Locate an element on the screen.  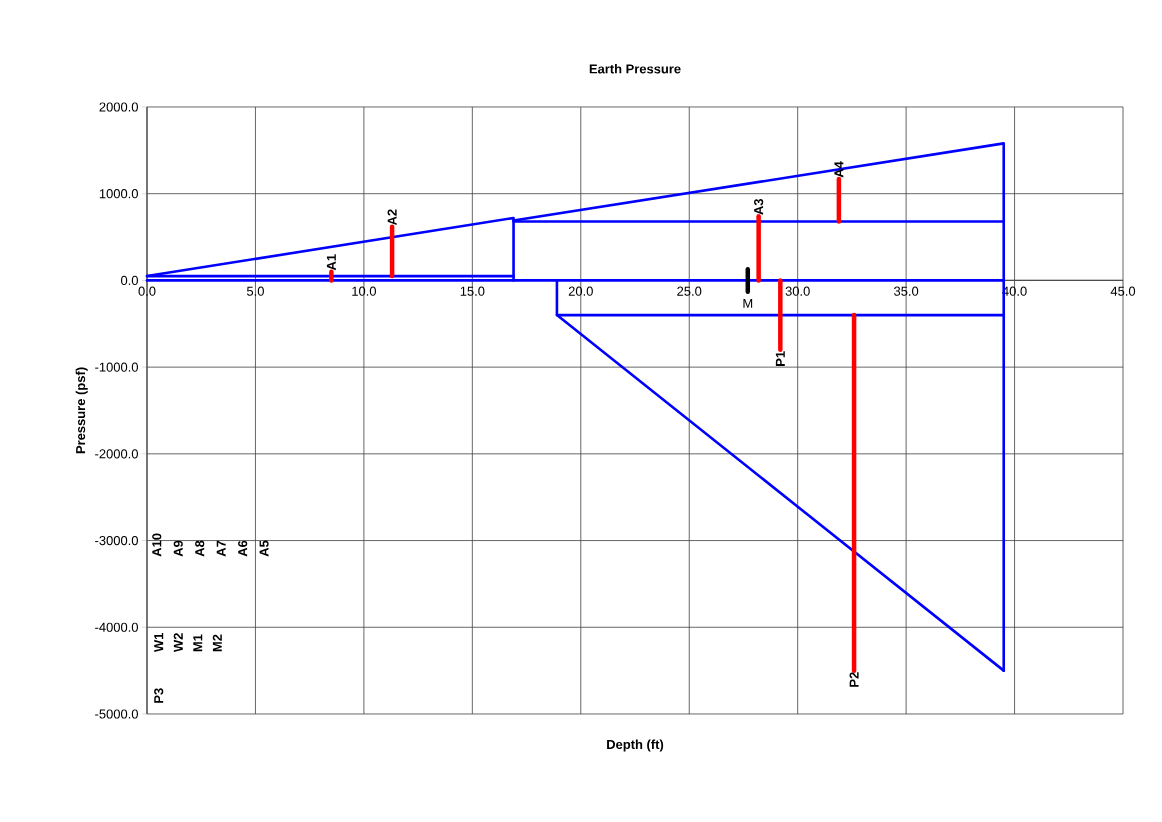
annotation: W2 is located at coordinates (178, 643).